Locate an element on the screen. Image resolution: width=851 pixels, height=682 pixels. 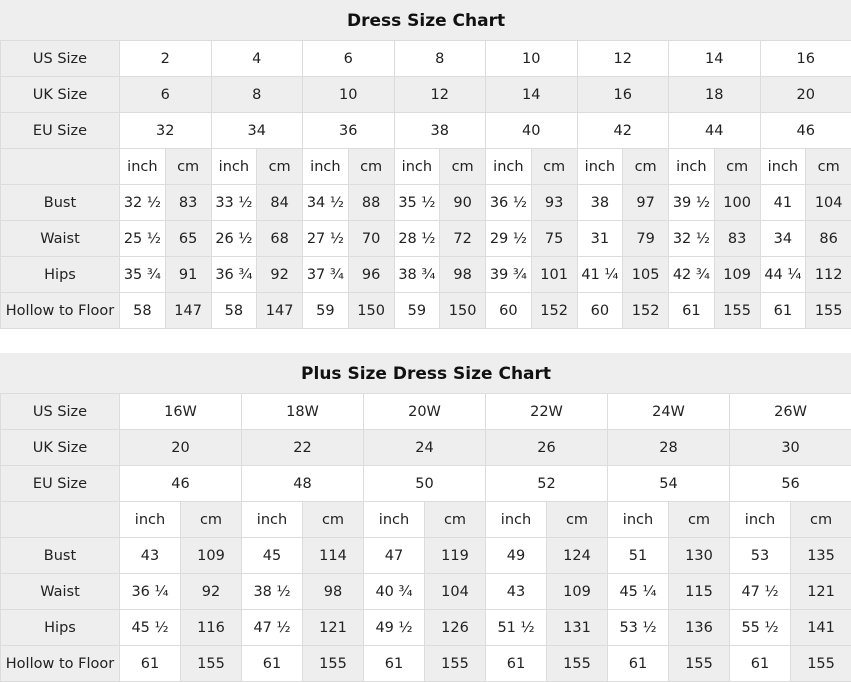
measurement-cell: 53 ½ is located at coordinates (638, 627).